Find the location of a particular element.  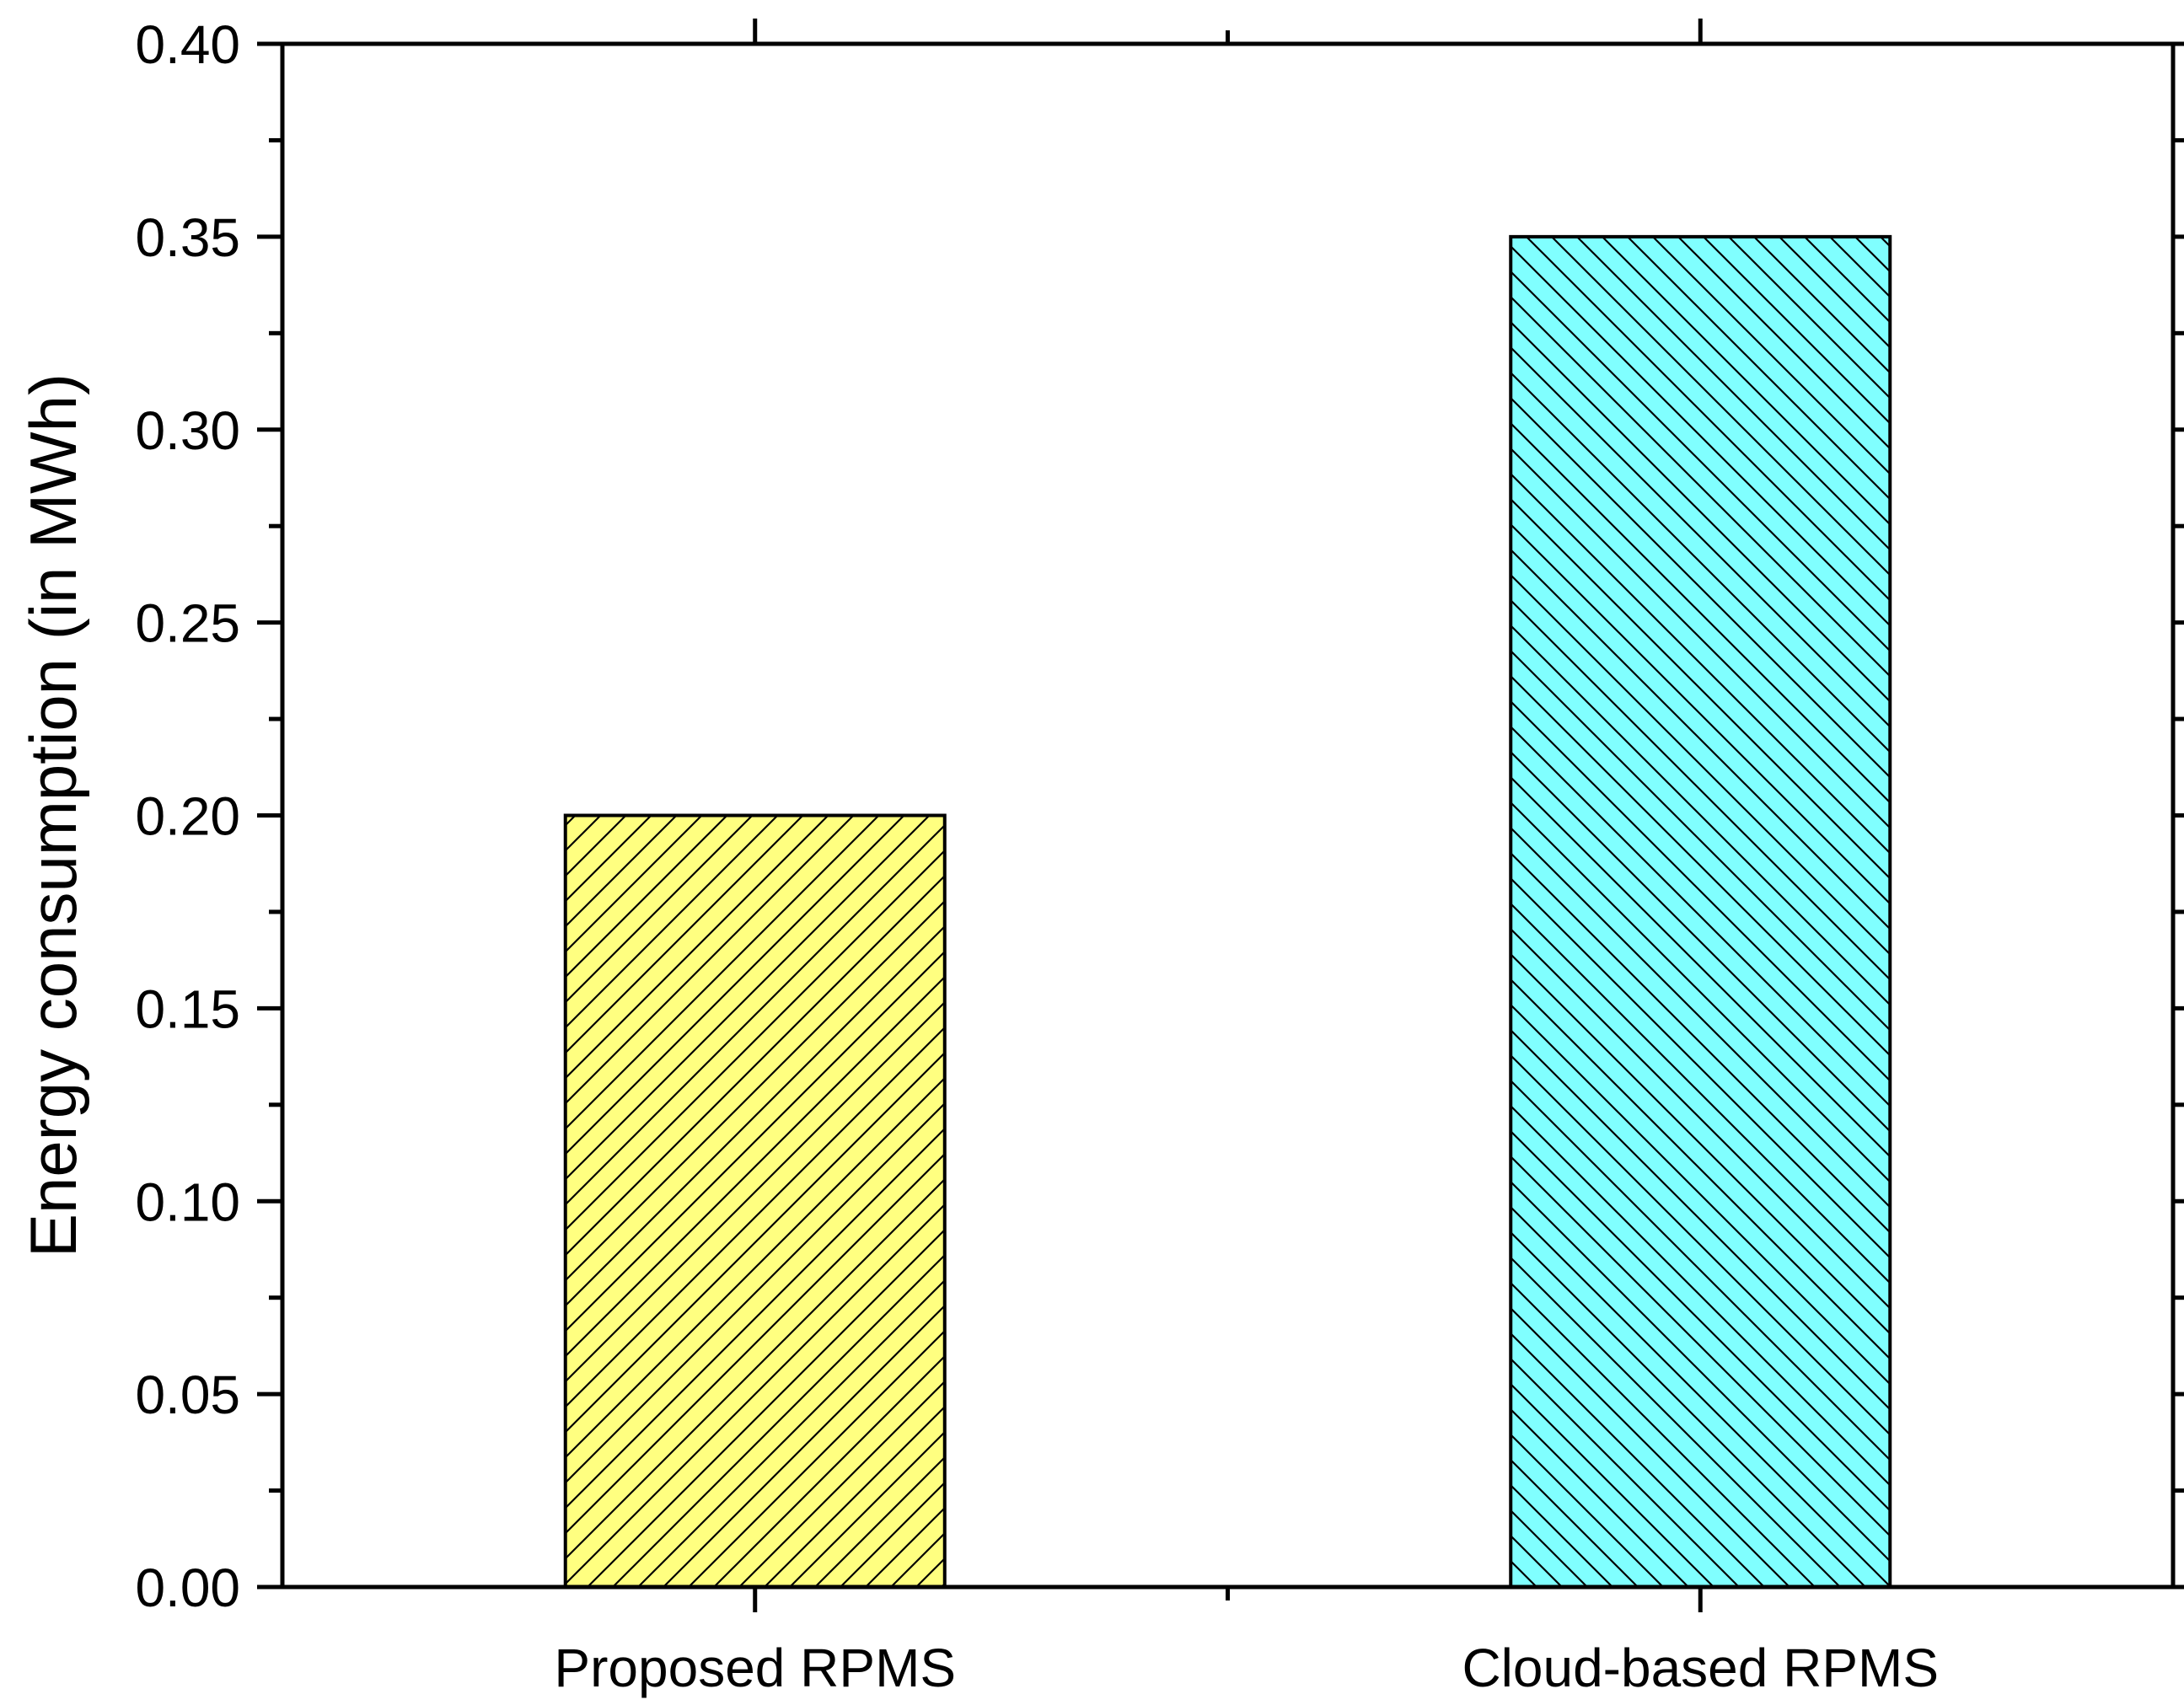

y-tick-label: 0.40 is located at coordinates (187, 44).